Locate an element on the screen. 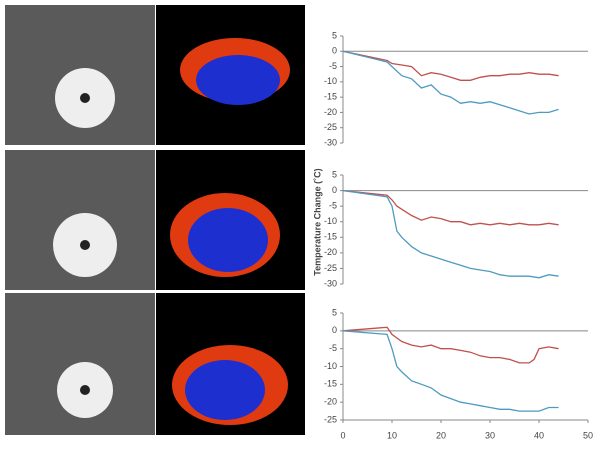  y-axis-label: Temperature Change (˚C) is located at coordinates (317, 221).